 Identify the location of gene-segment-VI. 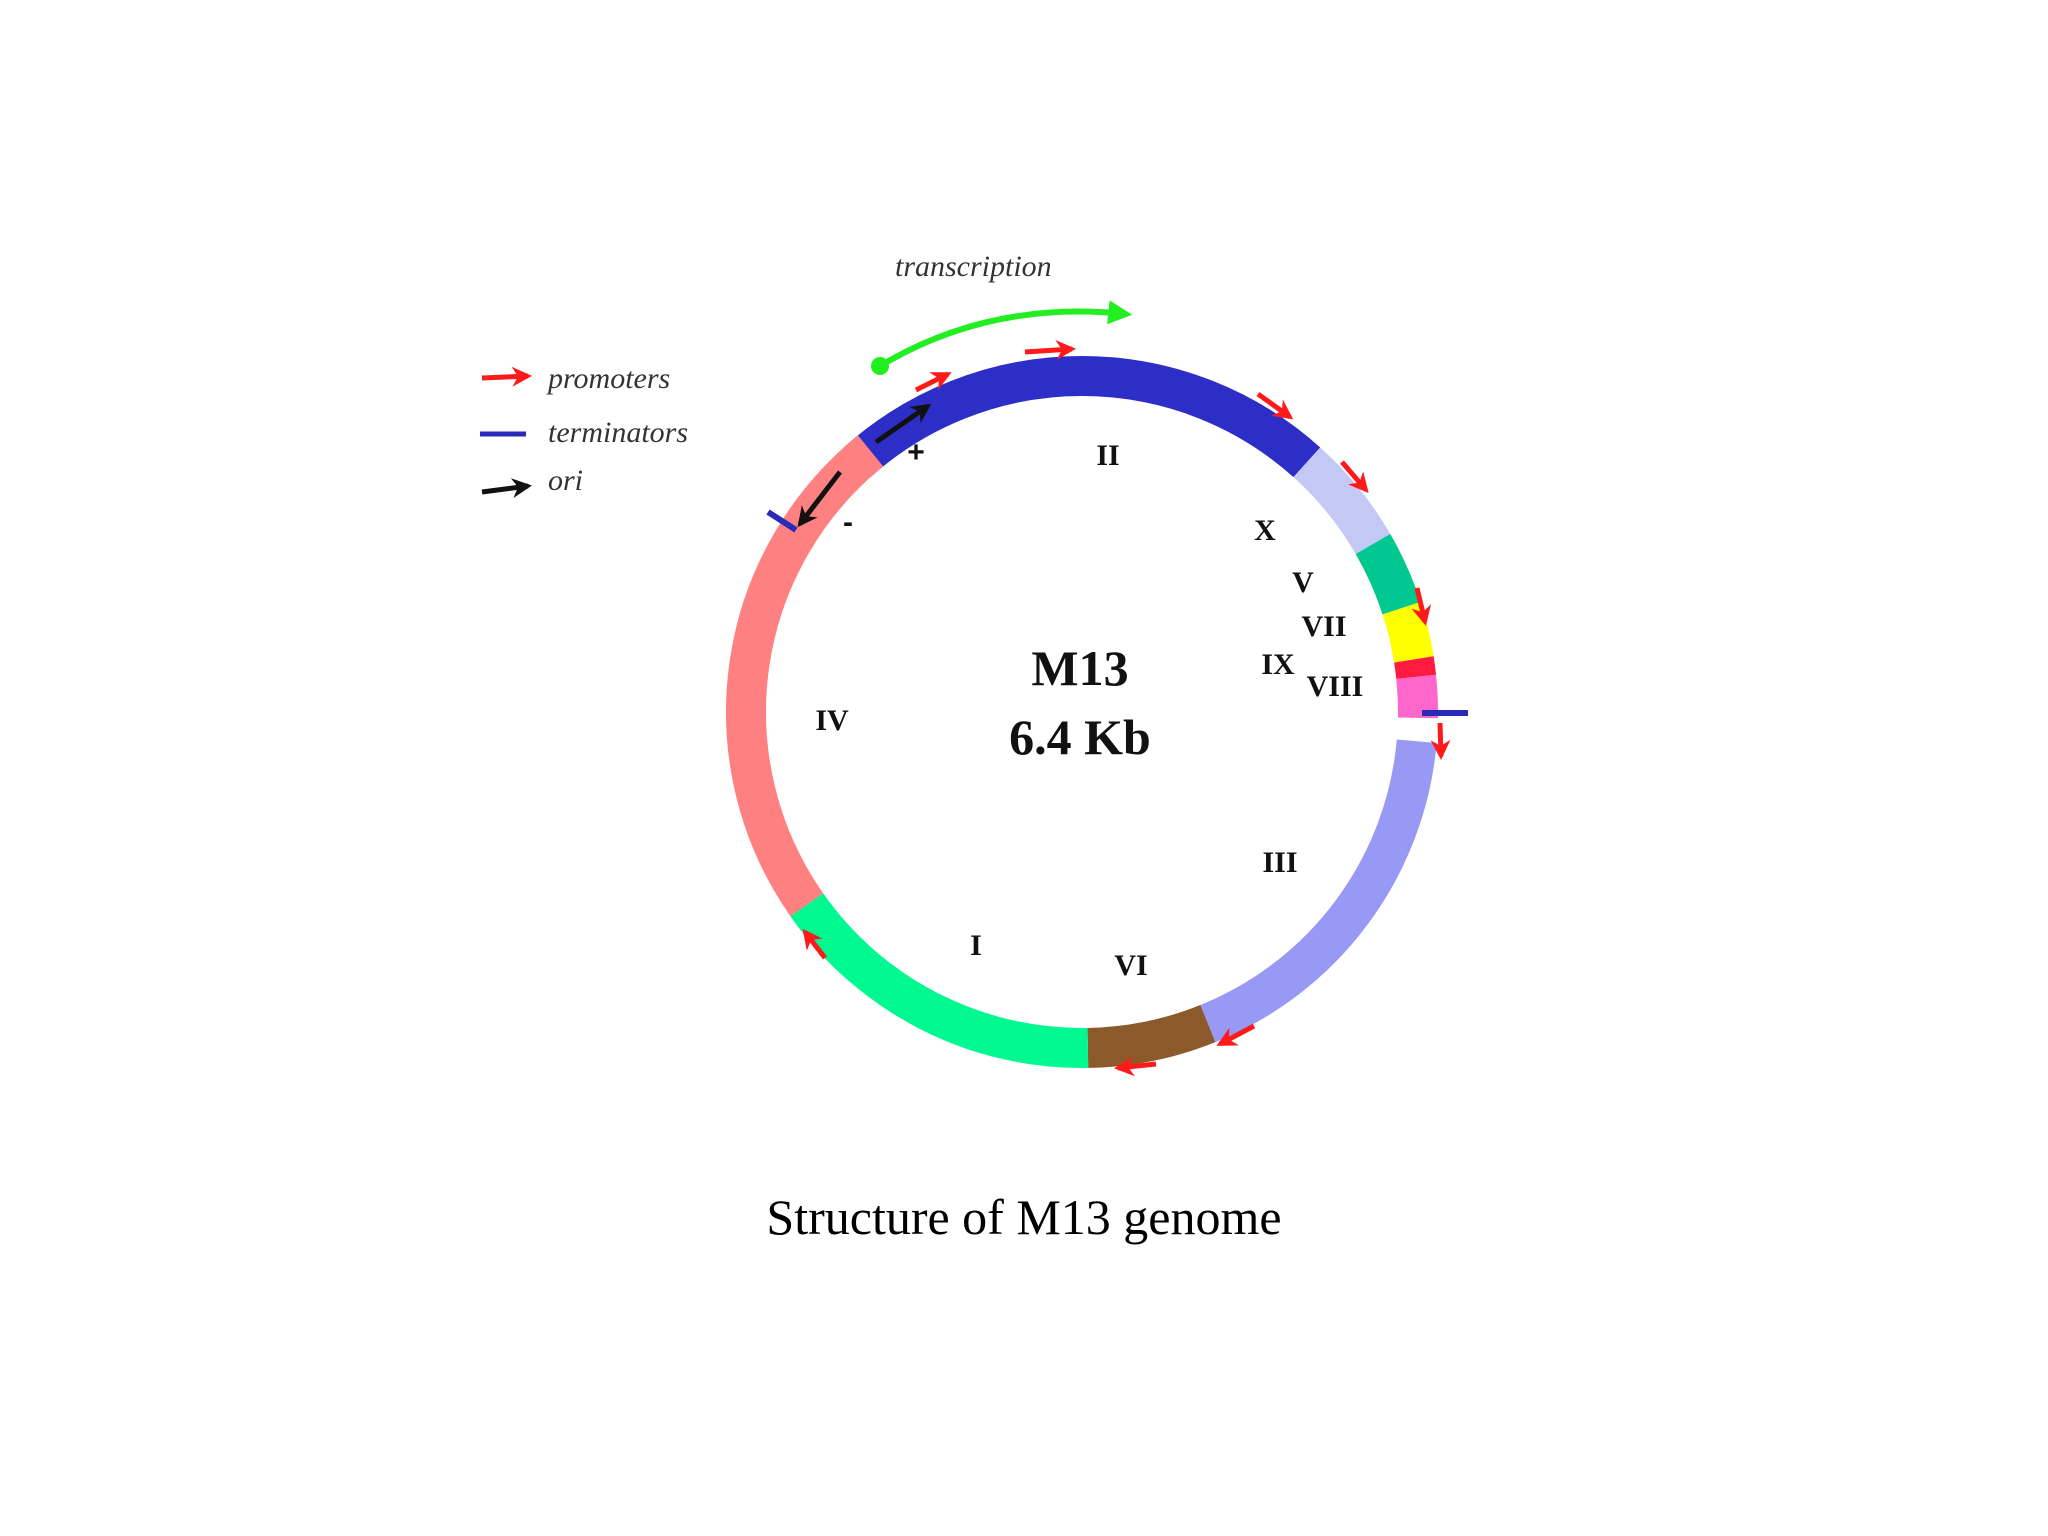
(1151, 1036).